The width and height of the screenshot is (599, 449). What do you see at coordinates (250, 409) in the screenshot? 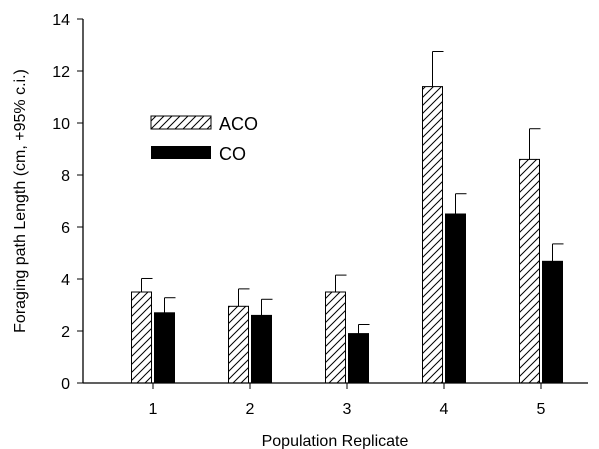
I see `x-tick-label: 2` at bounding box center [250, 409].